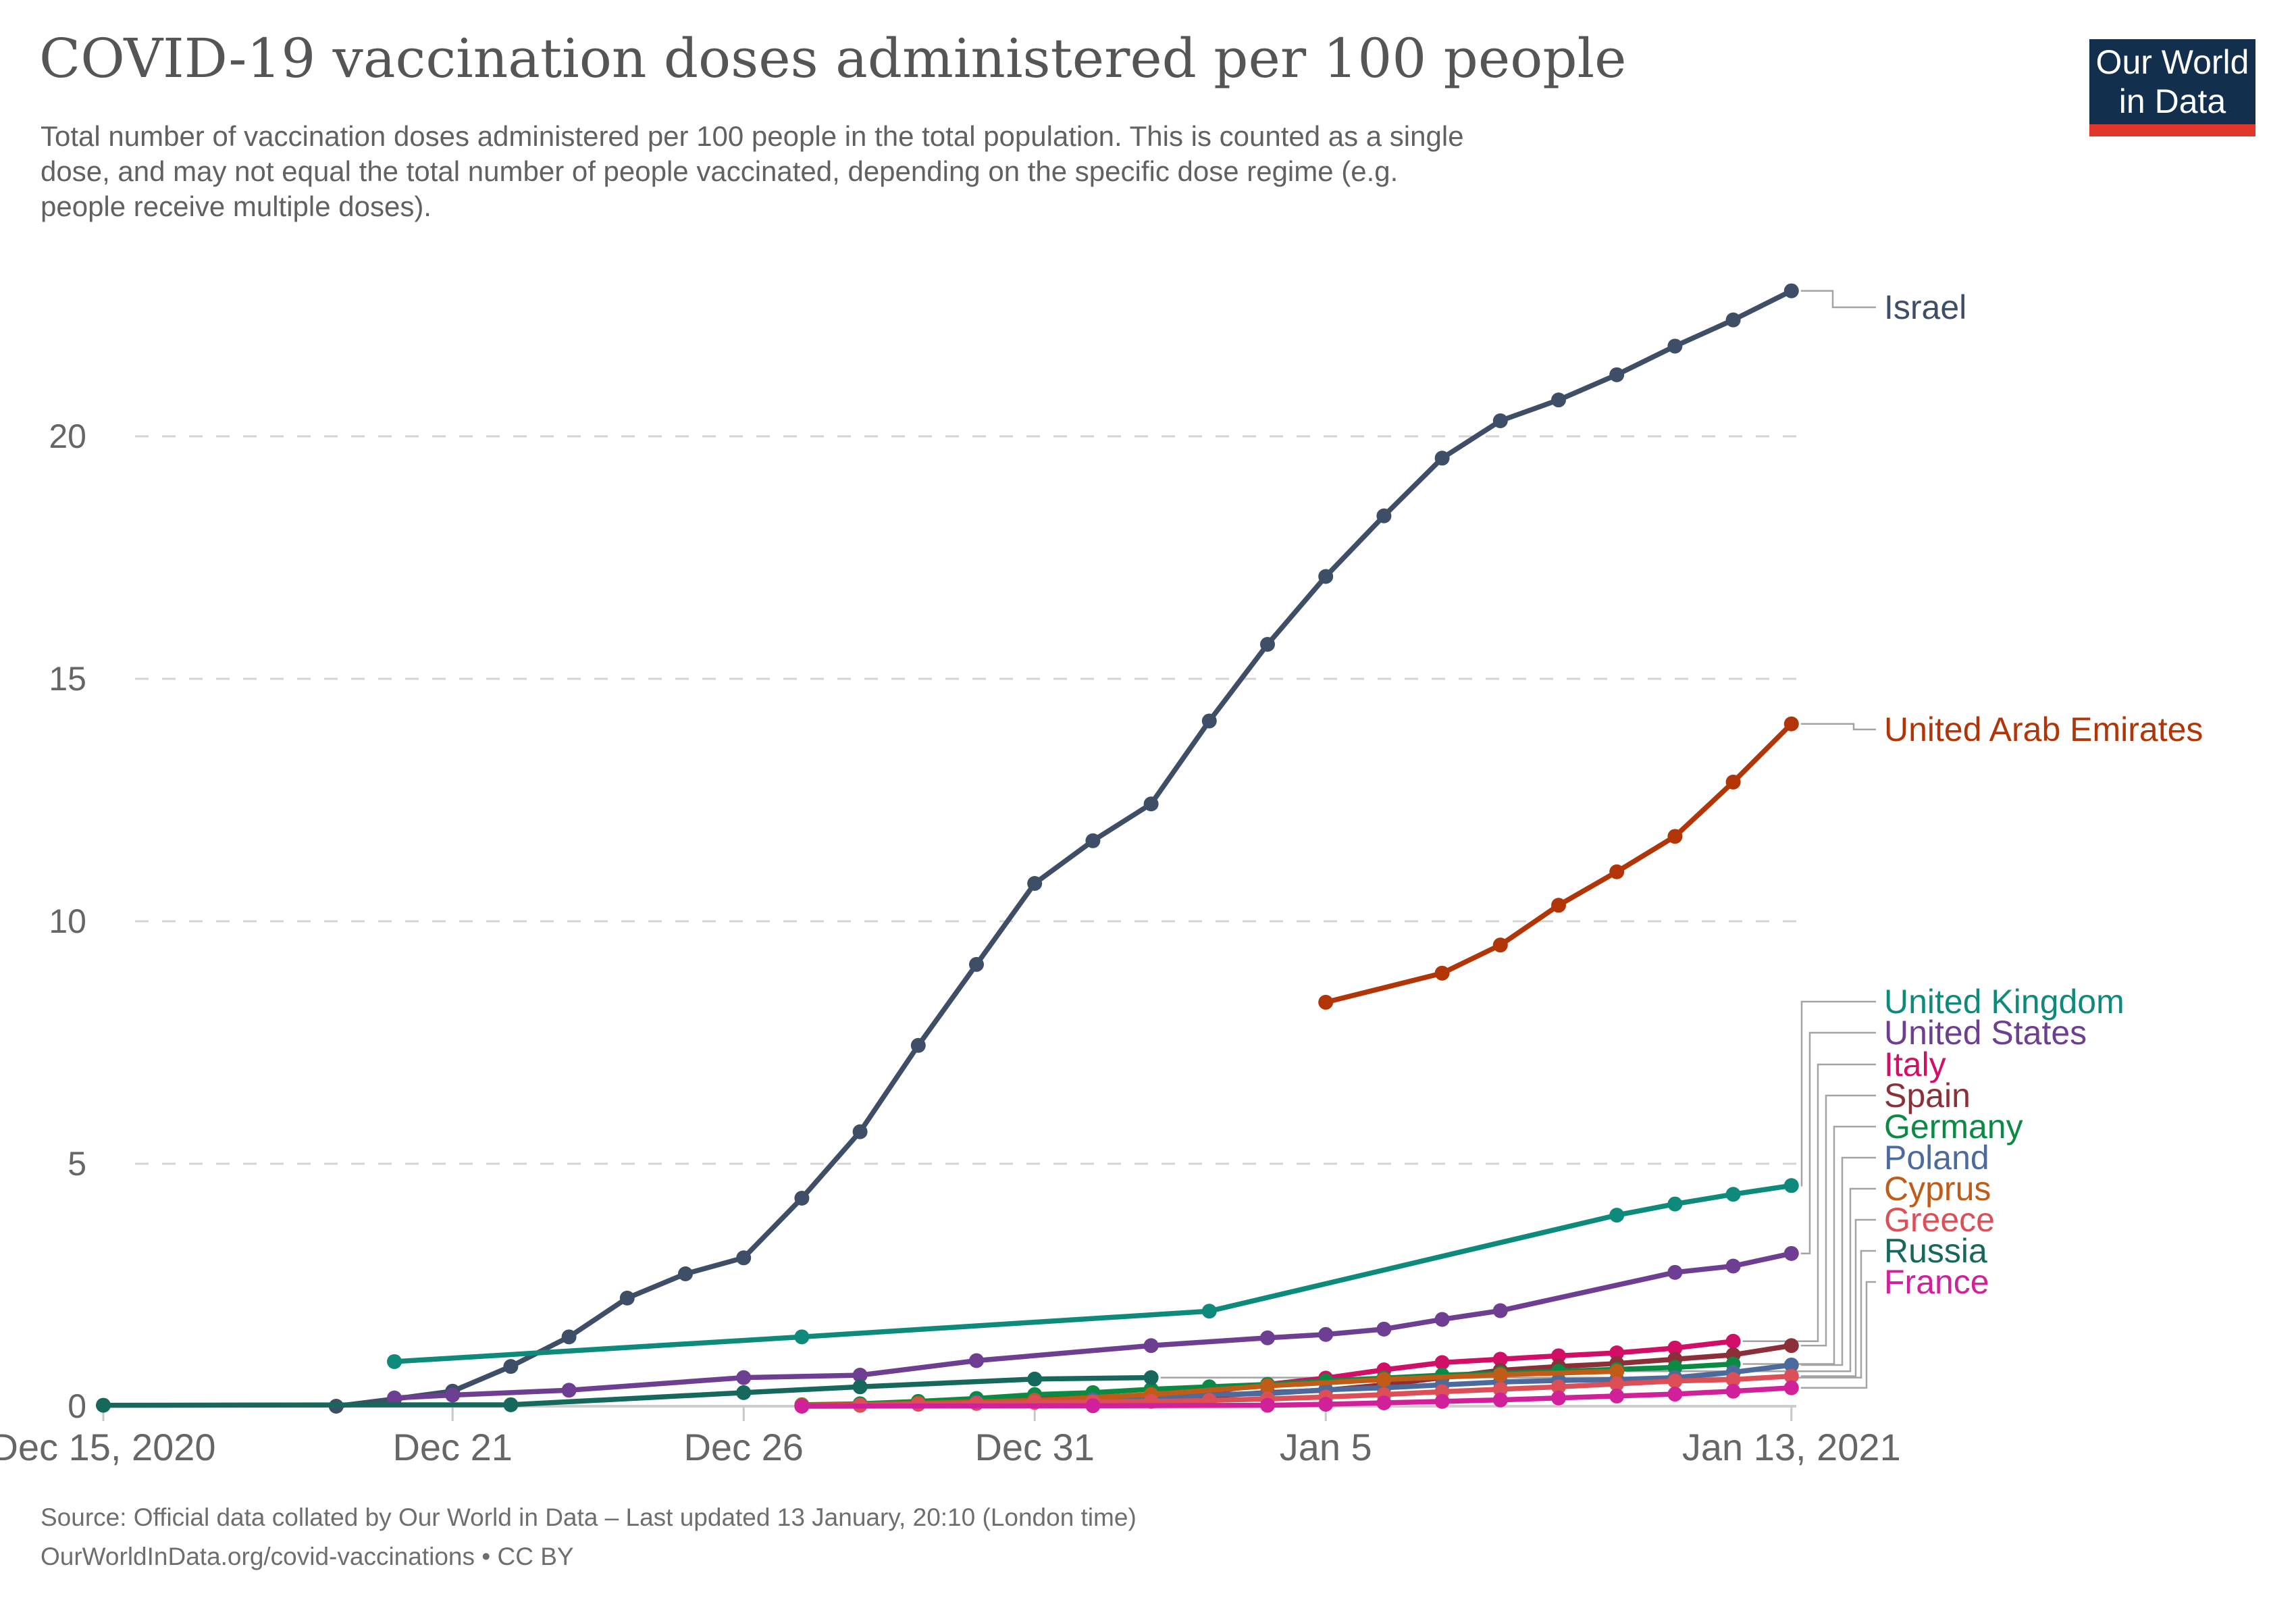 The height and width of the screenshot is (1621, 2296). Describe the element at coordinates (236, 206) in the screenshot. I see `subtitle-line-3: people receive multiple doses).` at that location.